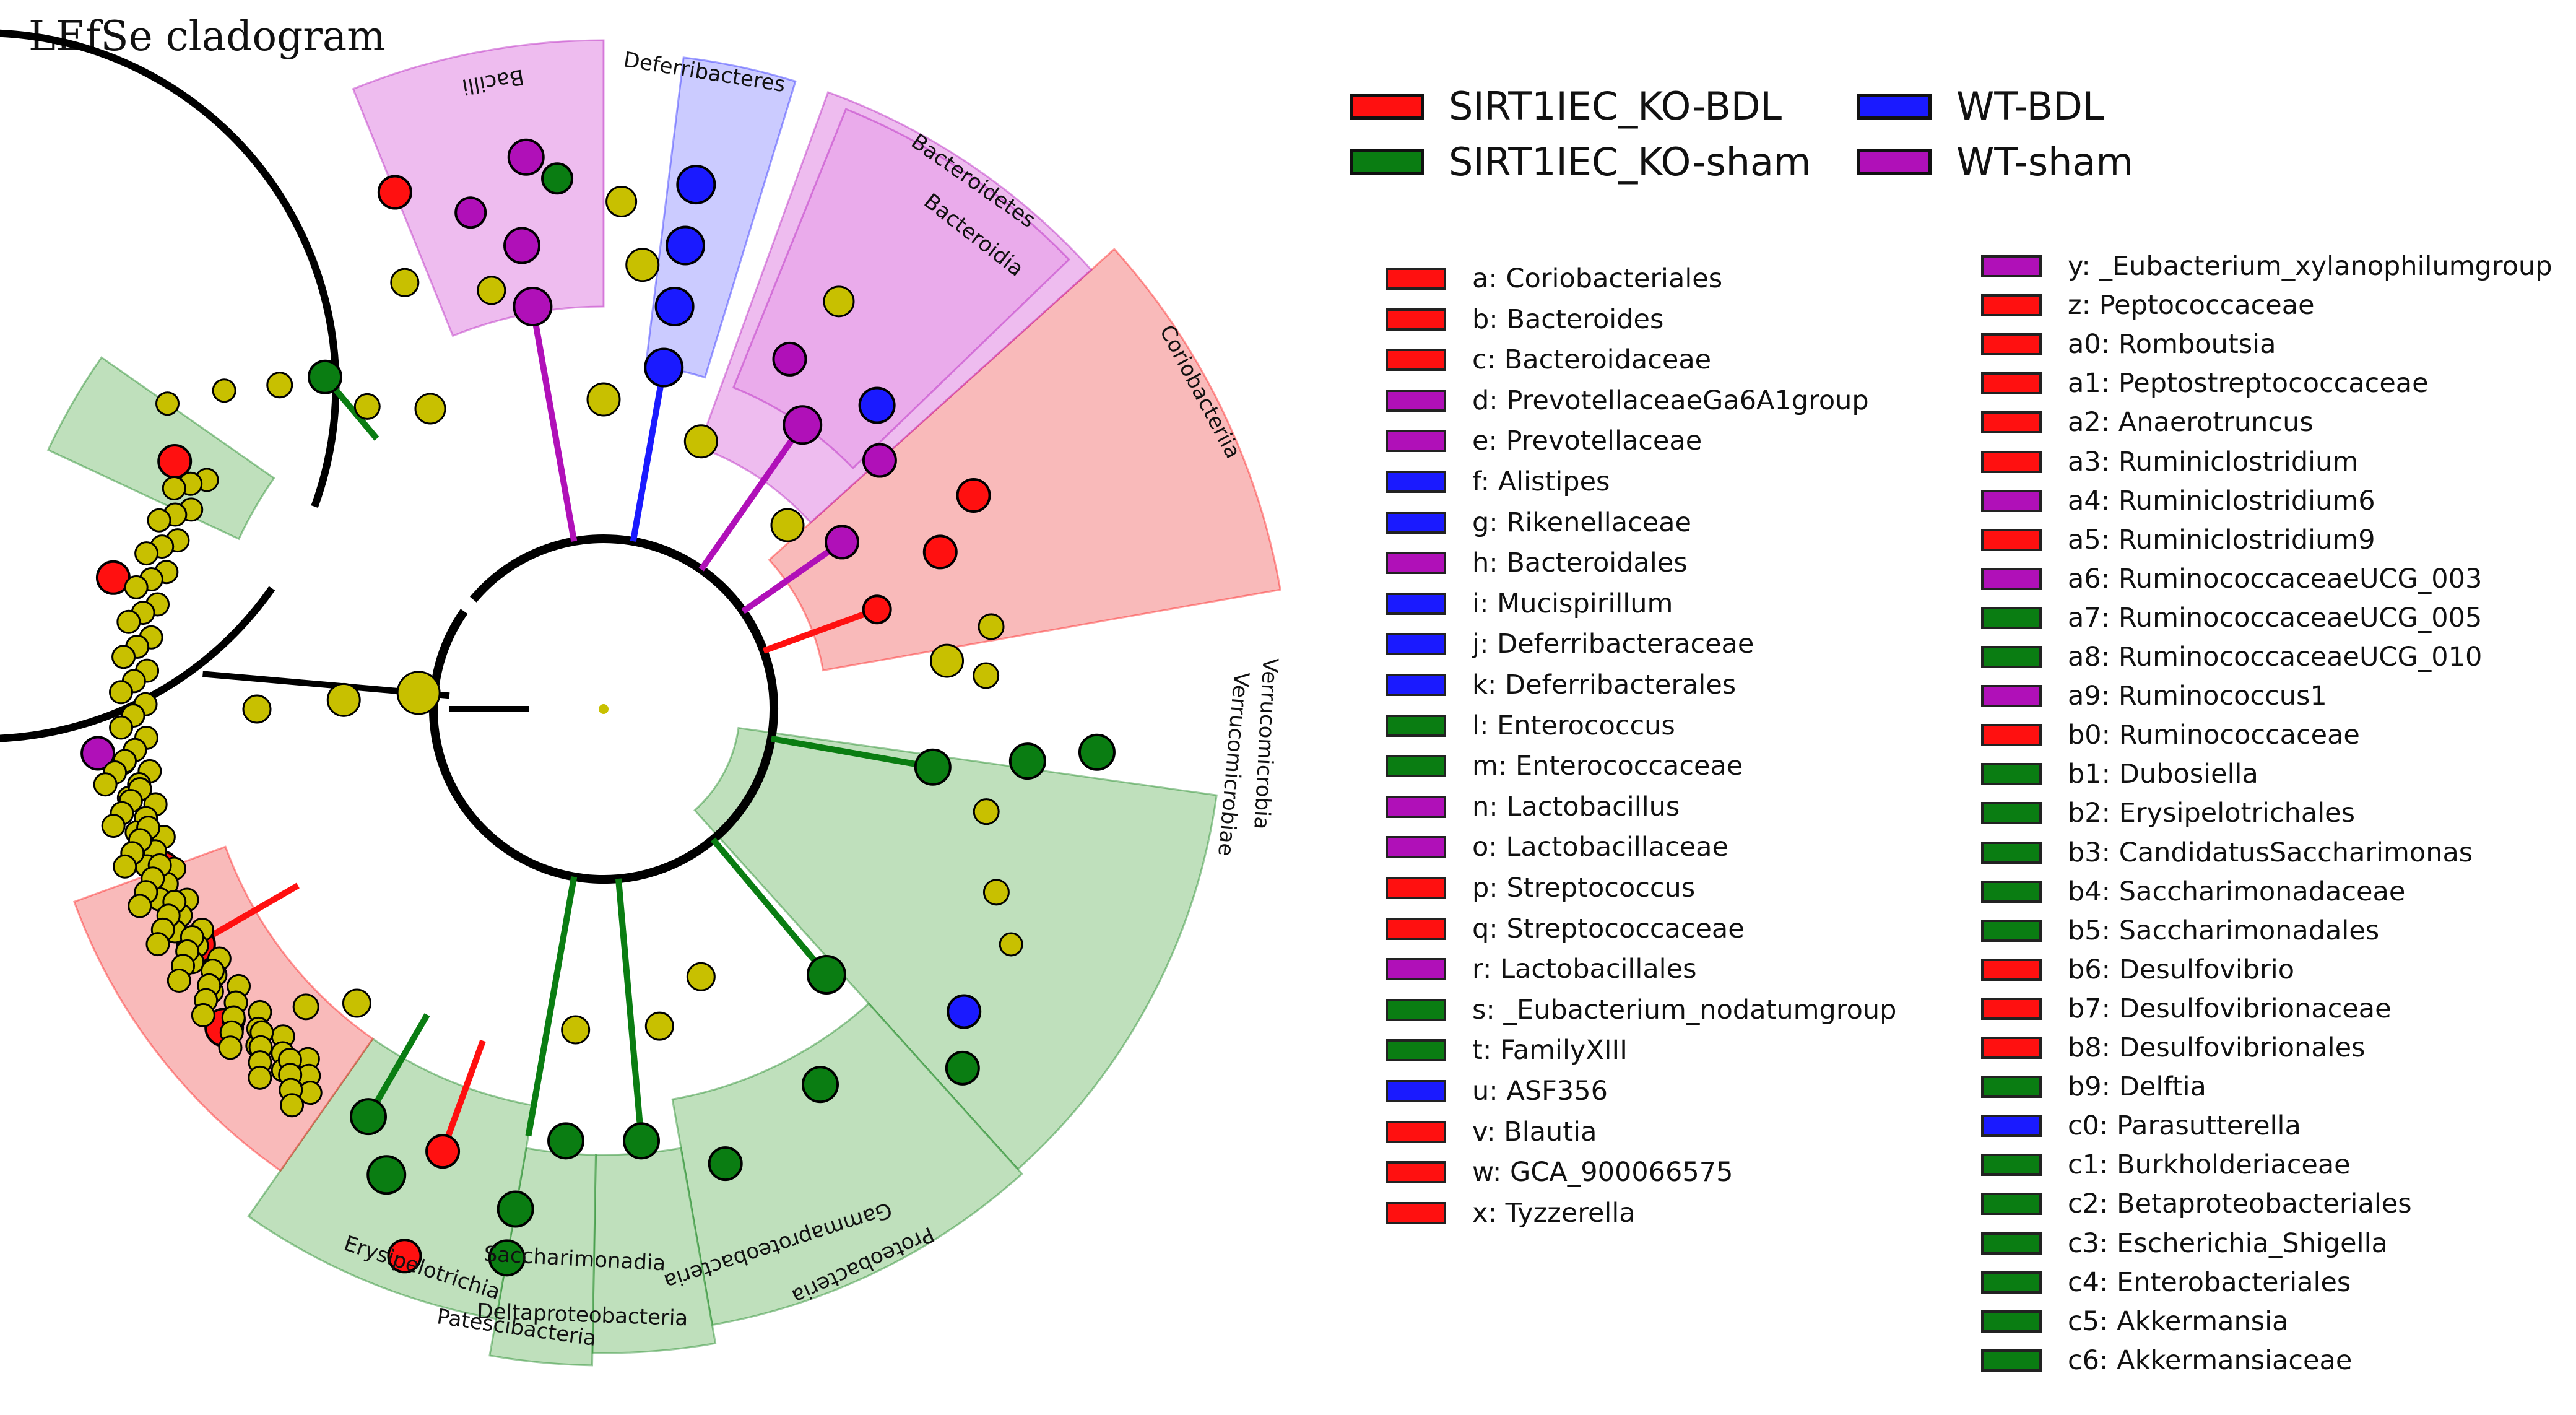 The width and height of the screenshot is (2576, 1415). I want to click on taxon-legend-item: c4: Enterobacteriales, so click(2166, 1282).